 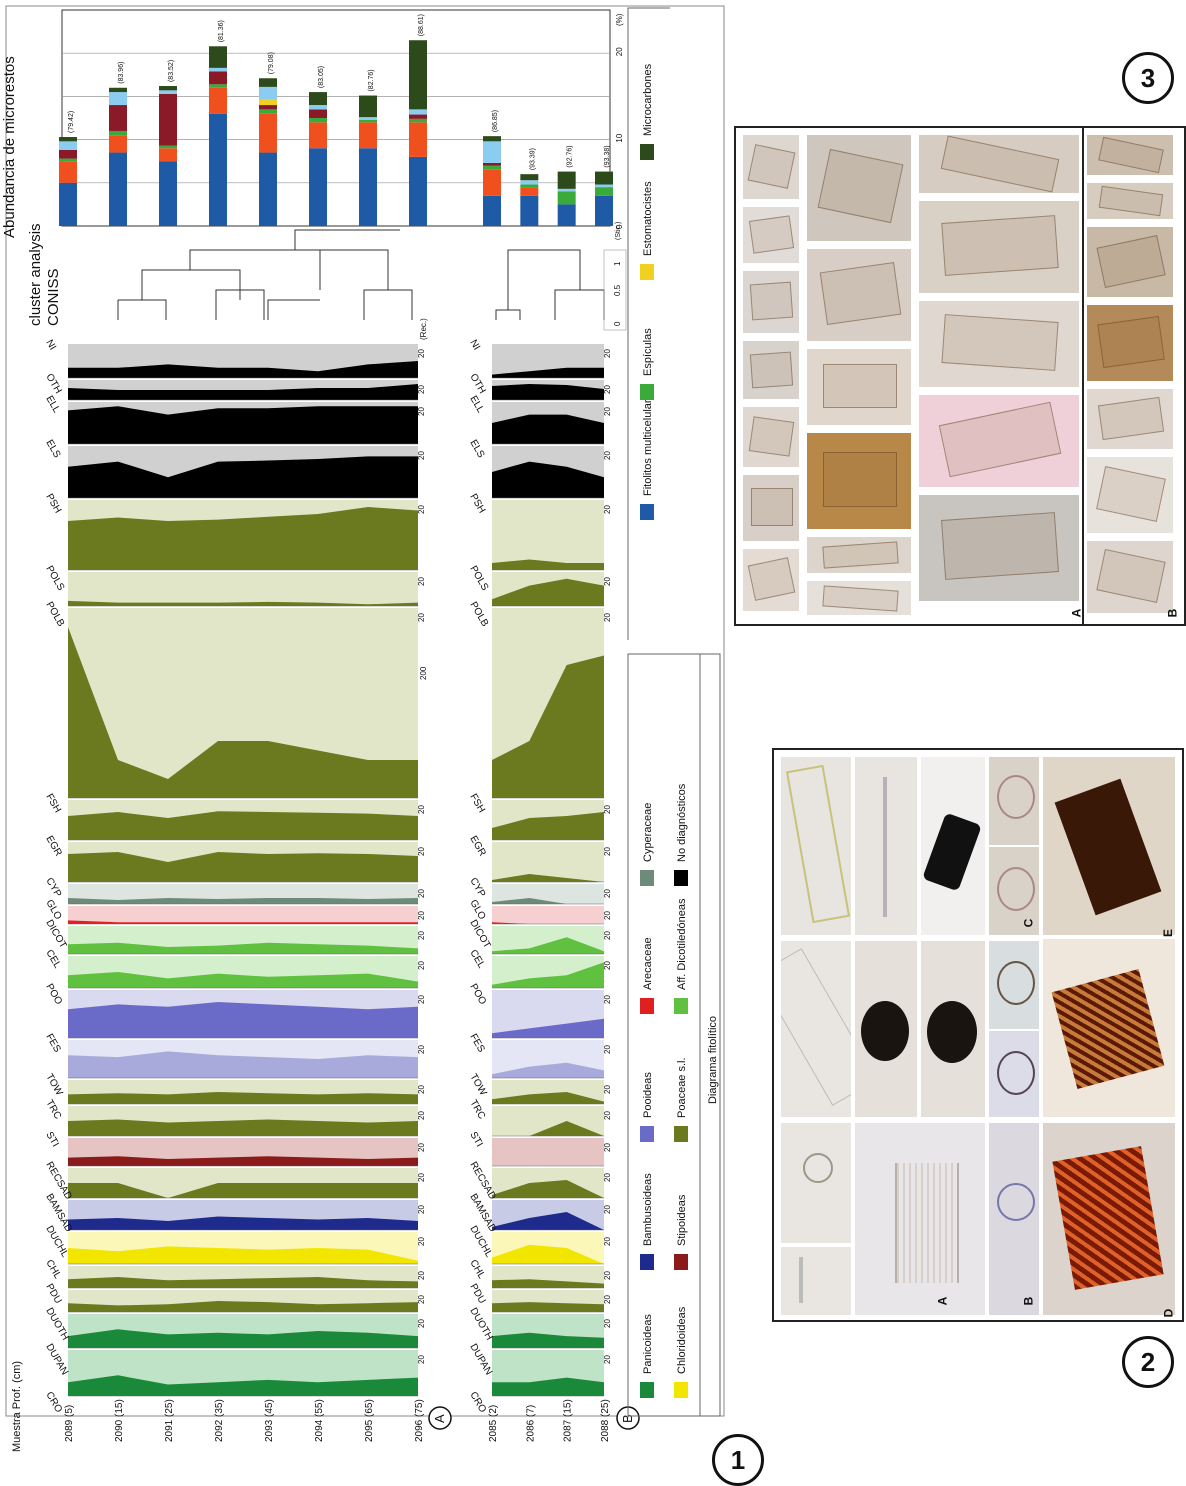 I want to click on subpanel-letter-A: A, so click(x=439, y=1418).